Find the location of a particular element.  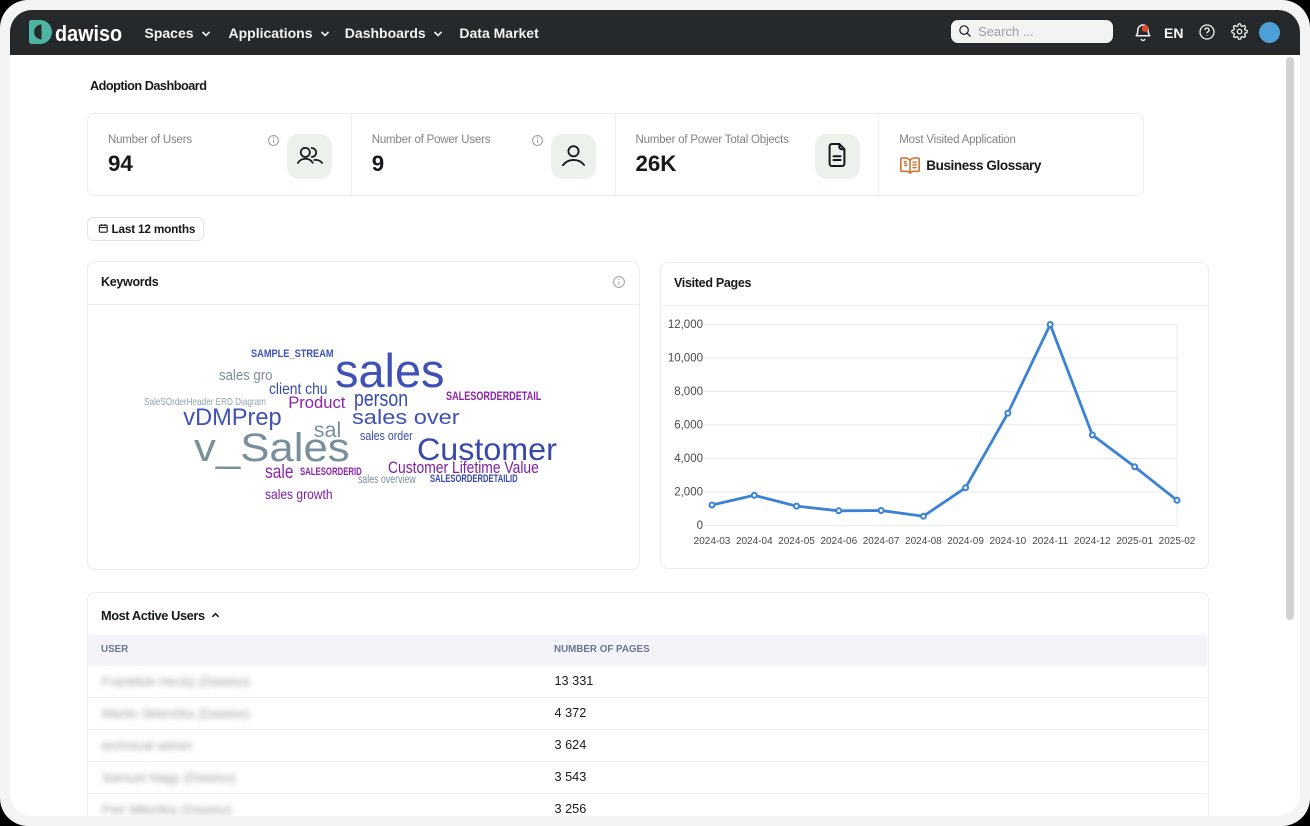

svg-text: 2024-06 is located at coordinates (838, 541).